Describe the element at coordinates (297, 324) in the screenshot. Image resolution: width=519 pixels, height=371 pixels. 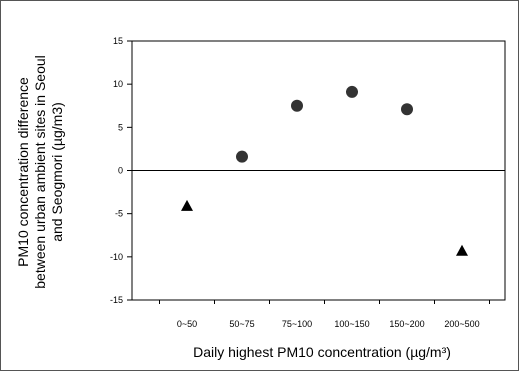
I see `x-tick-label: 75~100` at that location.